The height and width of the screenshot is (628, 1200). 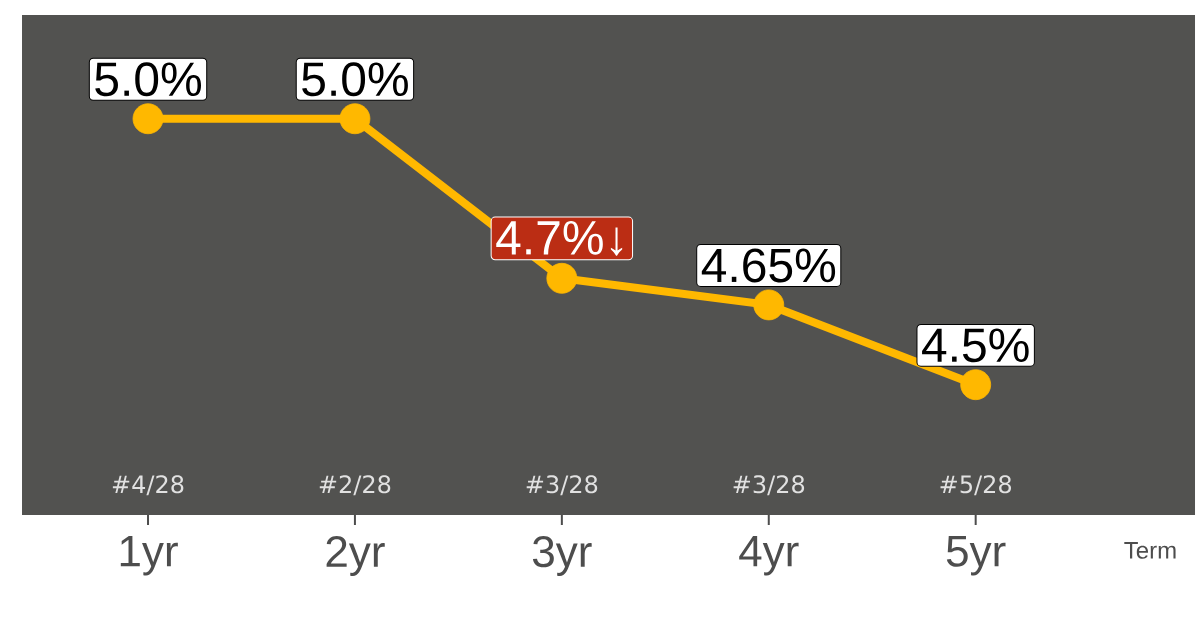 I want to click on x-tick-label: 1yr, so click(x=149, y=556).